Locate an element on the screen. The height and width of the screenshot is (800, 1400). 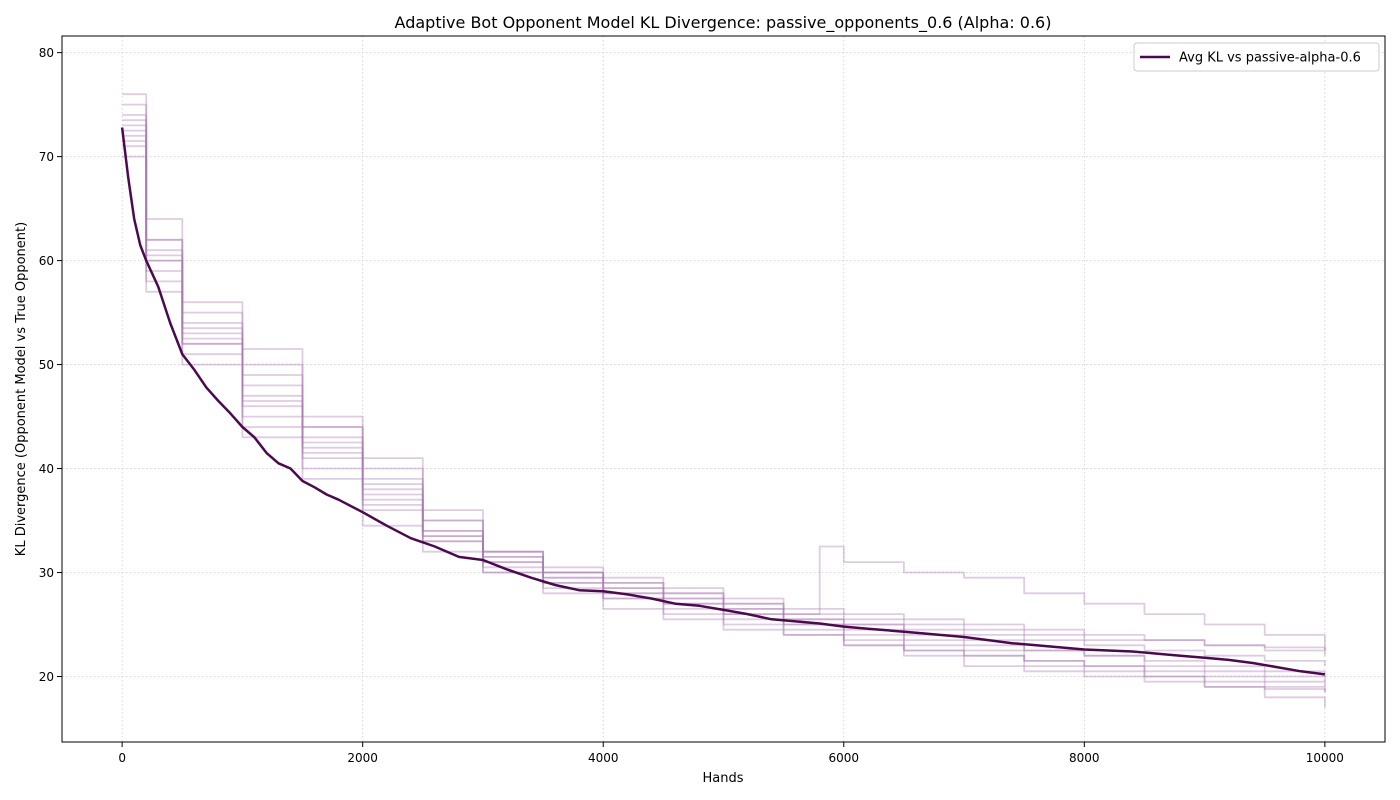
x-tick-label: 10000 is located at coordinates (1325, 758).